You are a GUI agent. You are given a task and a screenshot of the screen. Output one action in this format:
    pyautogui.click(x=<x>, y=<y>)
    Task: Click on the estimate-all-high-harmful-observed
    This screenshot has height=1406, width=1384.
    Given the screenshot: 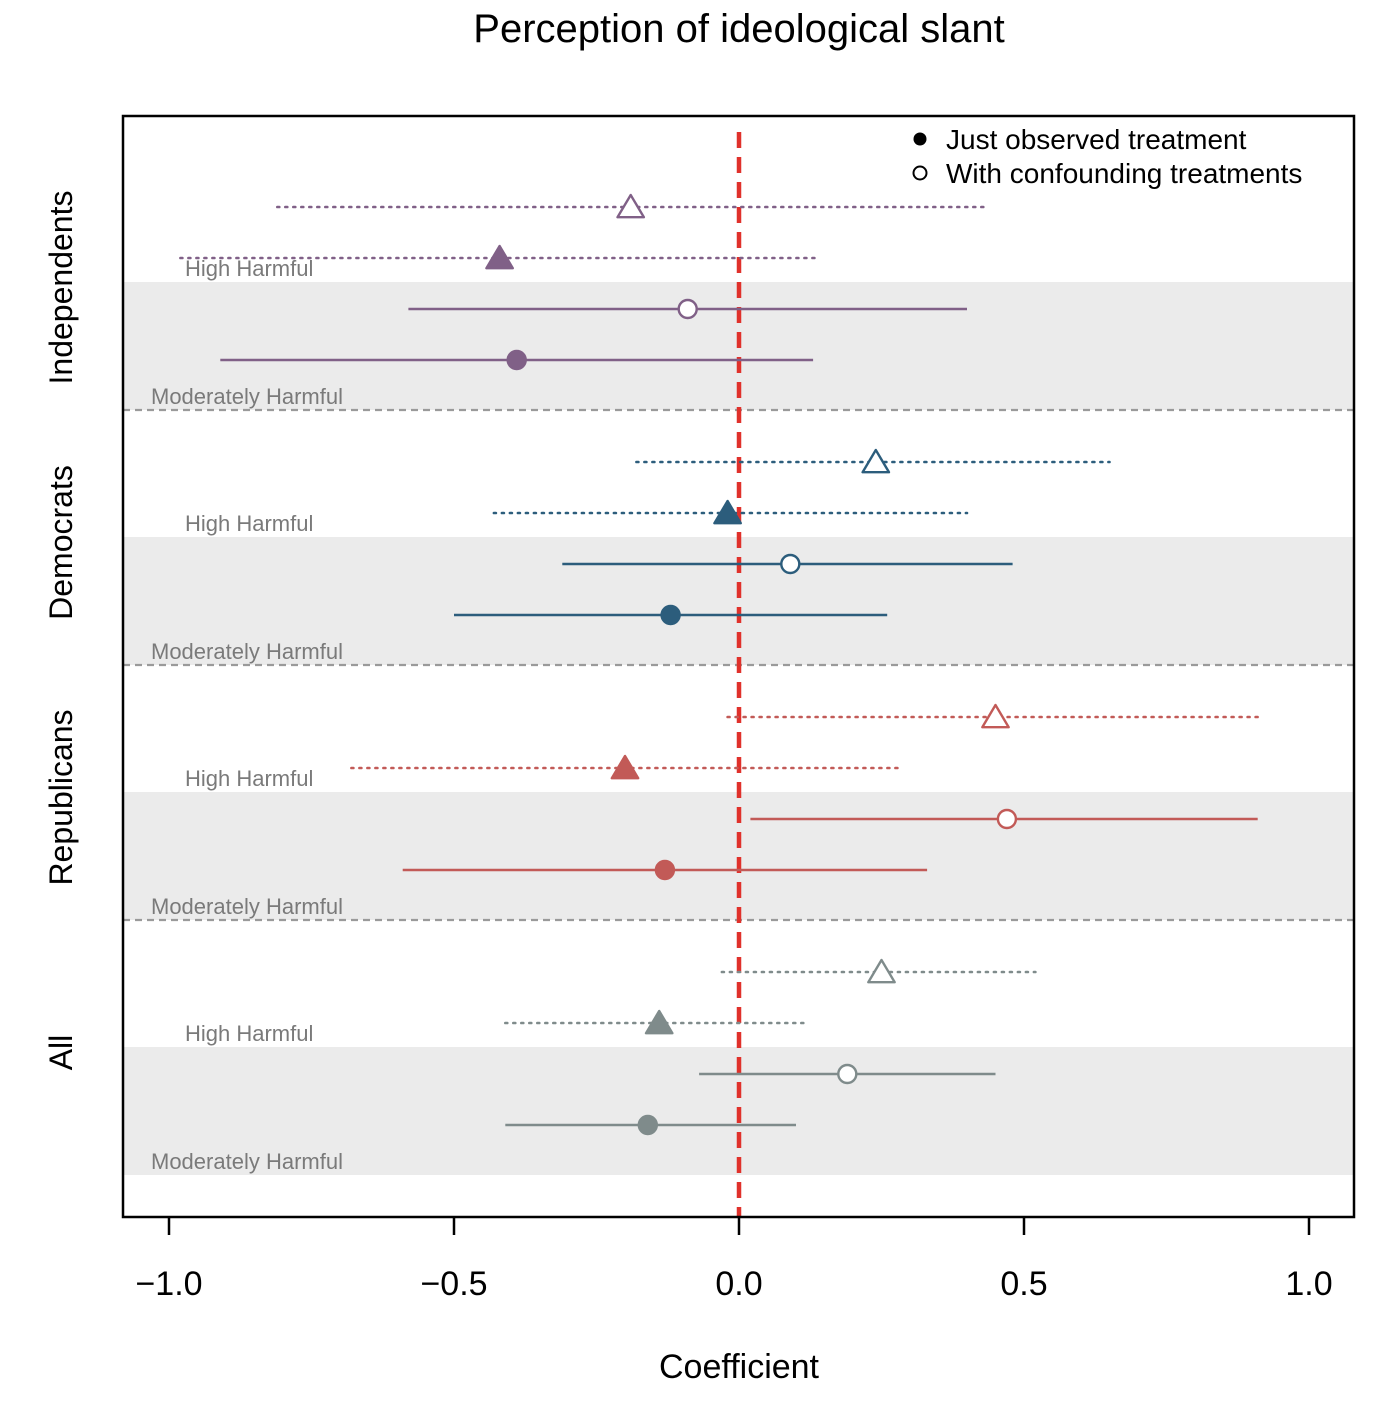 What is the action you would take?
    pyautogui.click(x=656, y=1022)
    